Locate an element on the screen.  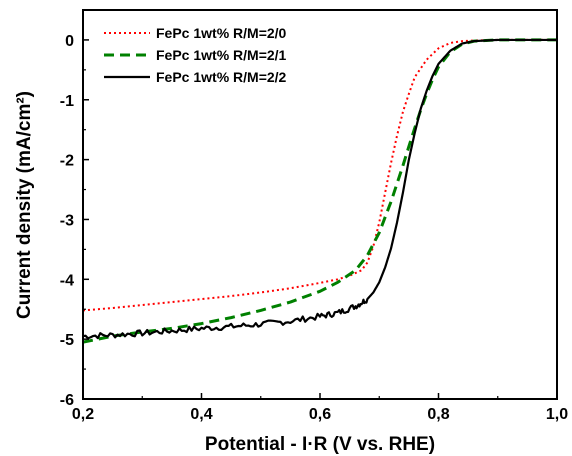
legend-label-3: FePc 1wt% R/M=2/2 is located at coordinates (221, 77).